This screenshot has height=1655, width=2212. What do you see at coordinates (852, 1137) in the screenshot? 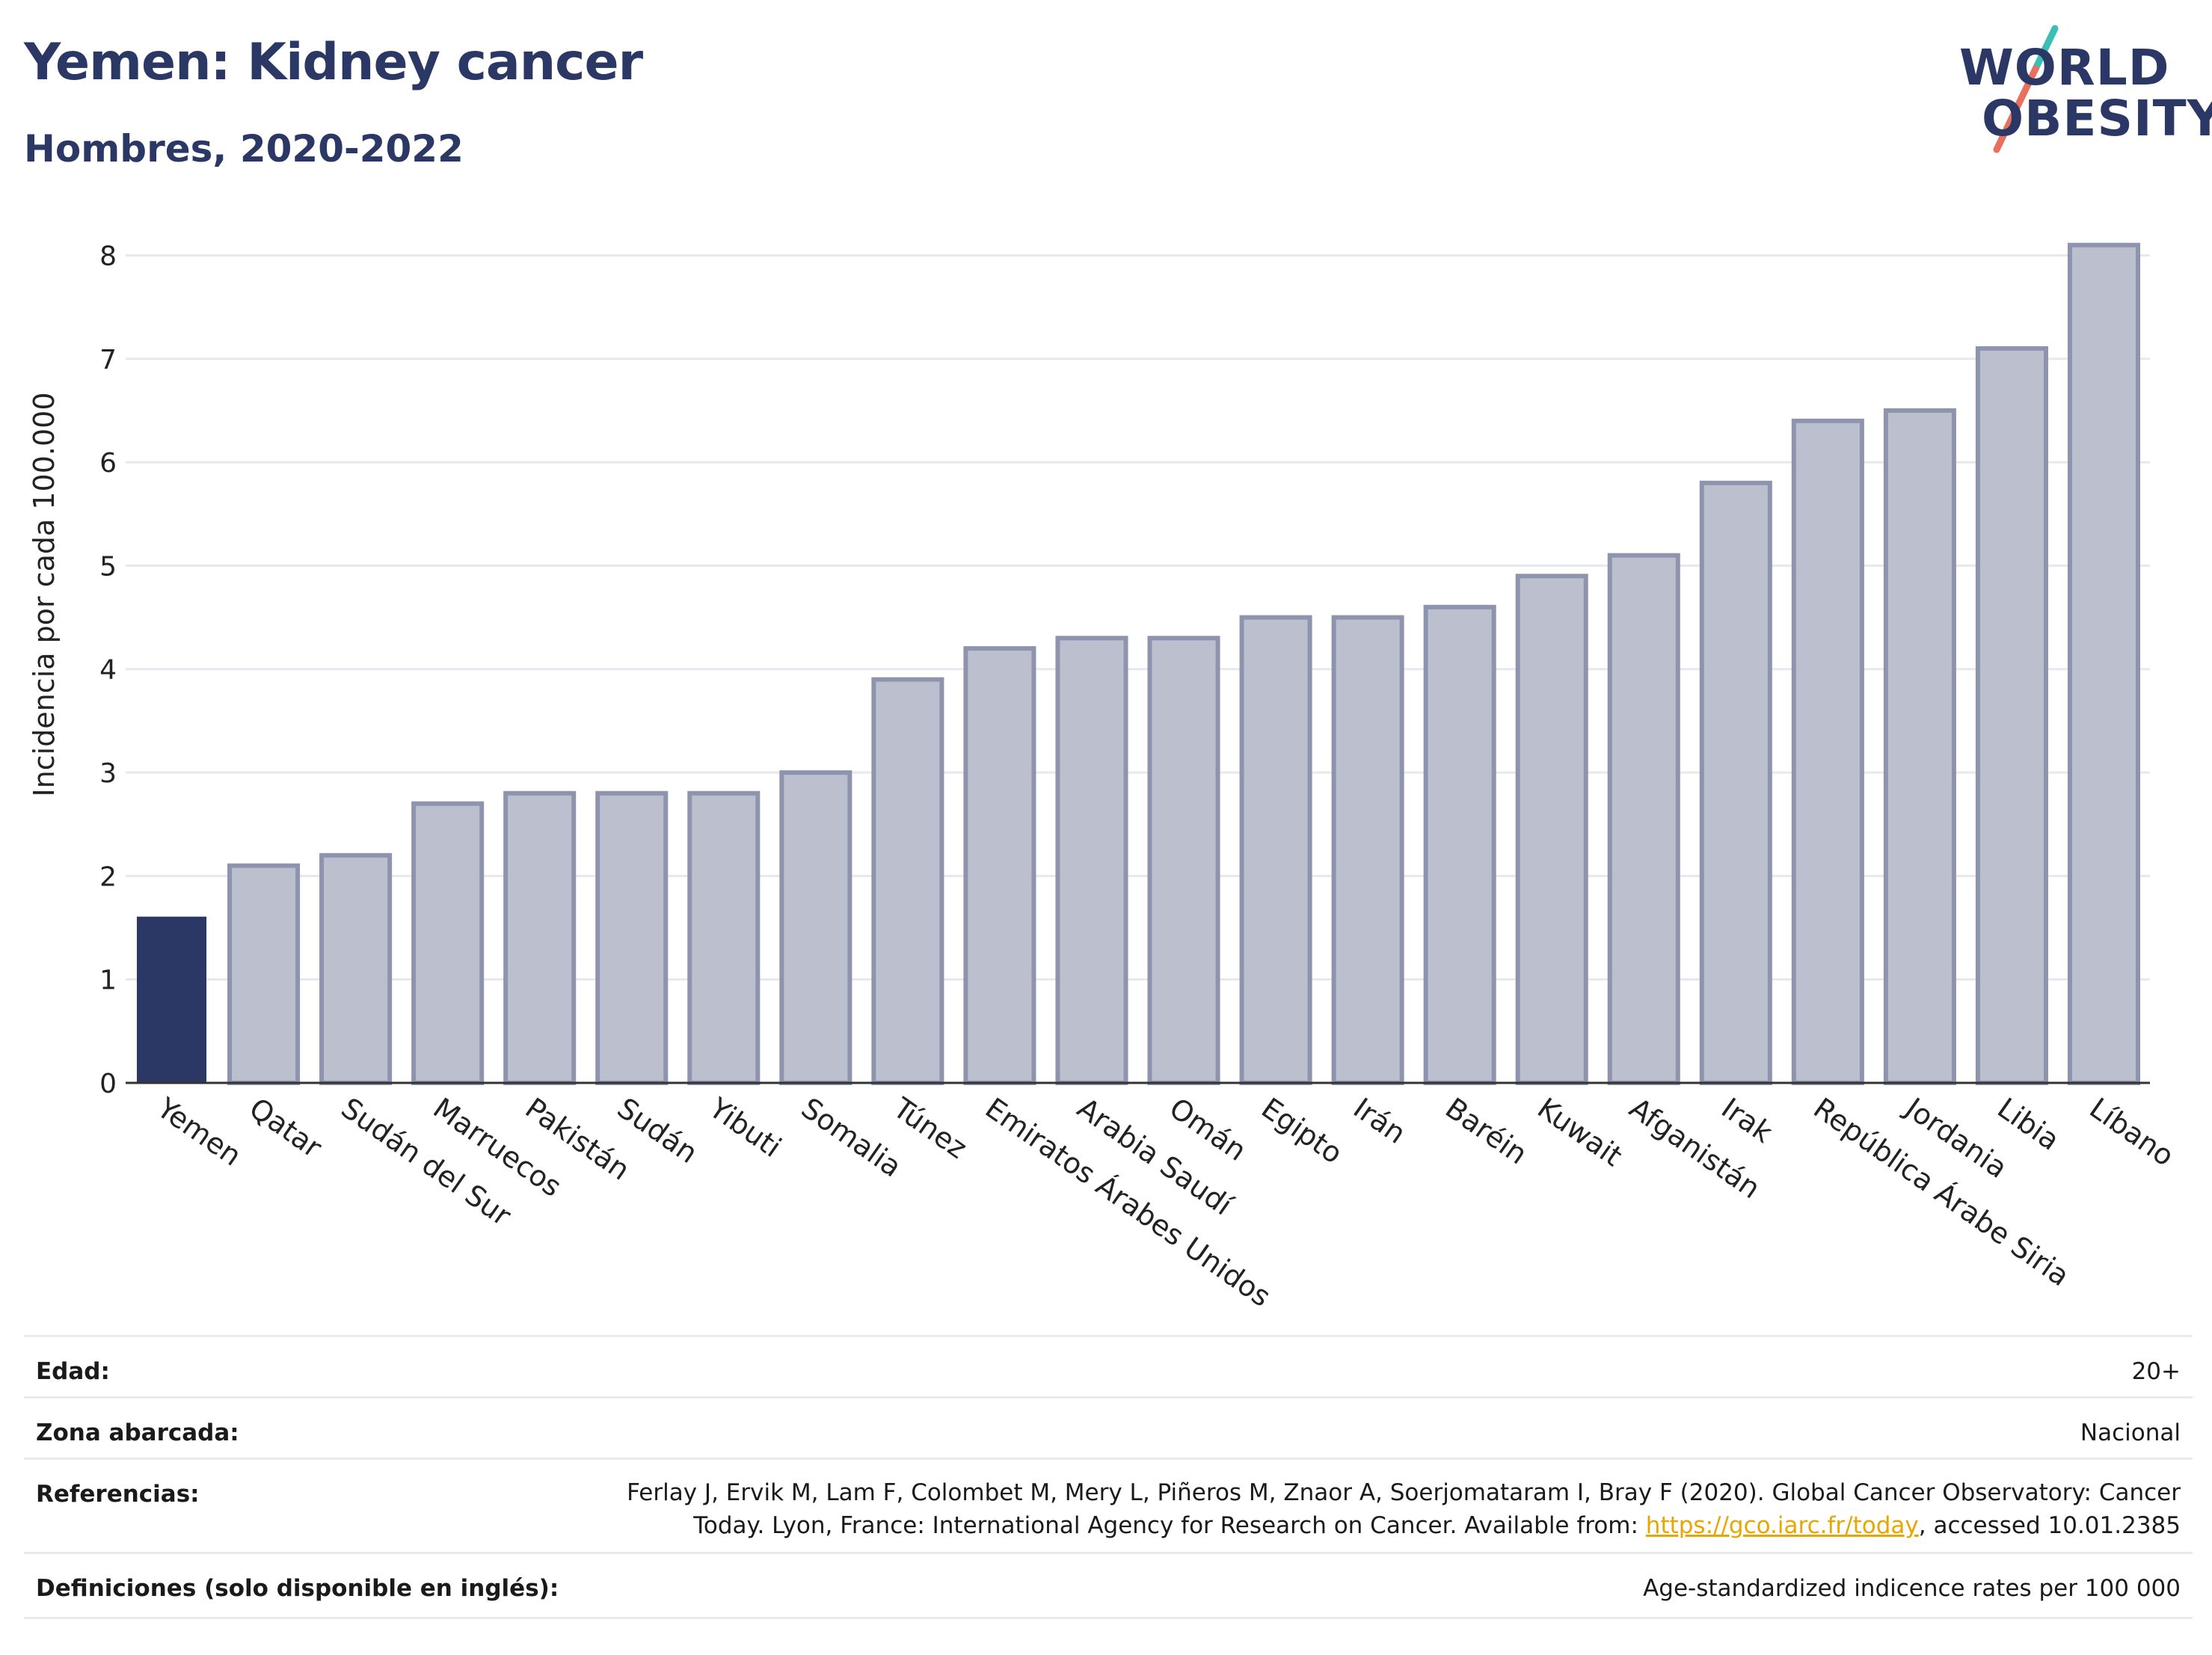
I see `x-tick-label: Somalia` at bounding box center [852, 1137].